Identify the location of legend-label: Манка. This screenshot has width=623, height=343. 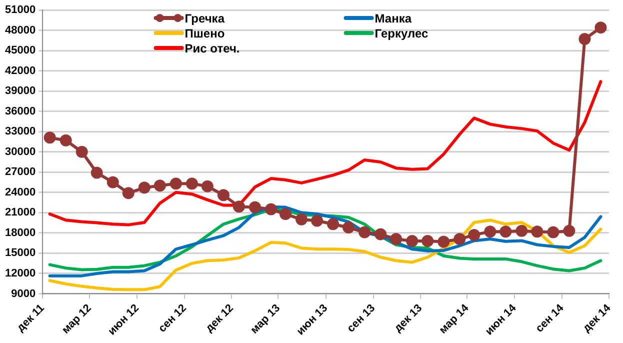
(393, 18).